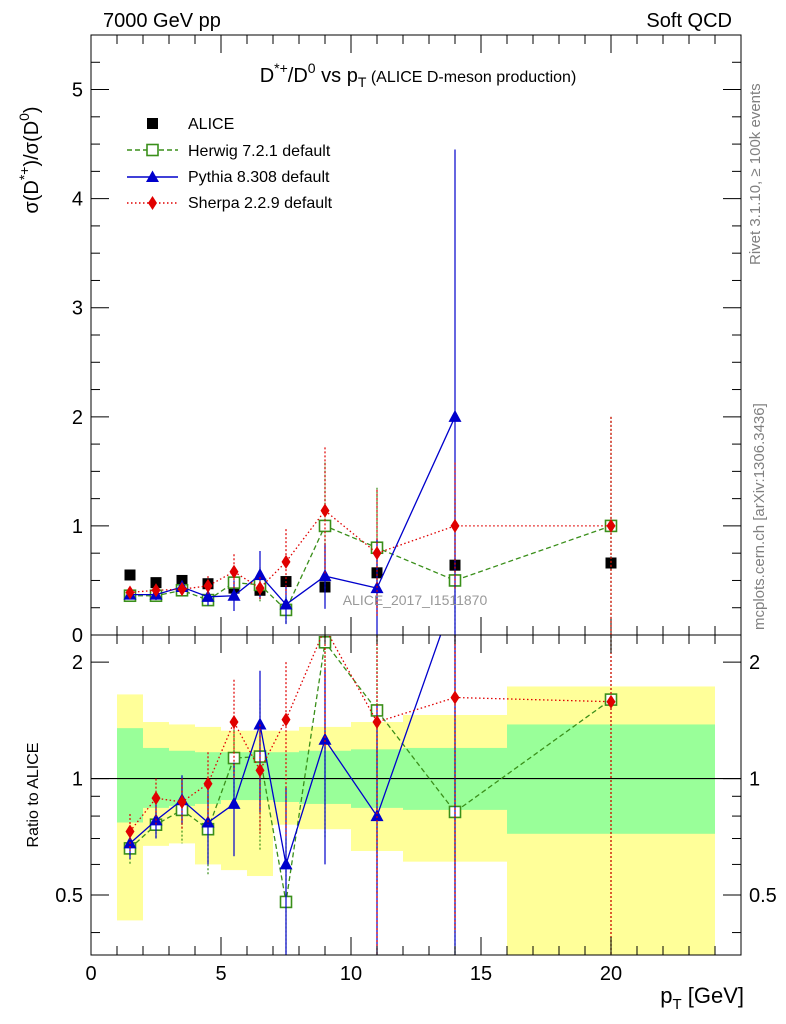  Describe the element at coordinates (754, 780) in the screenshot. I see `ratio-y-tick-label-right: 1` at that location.